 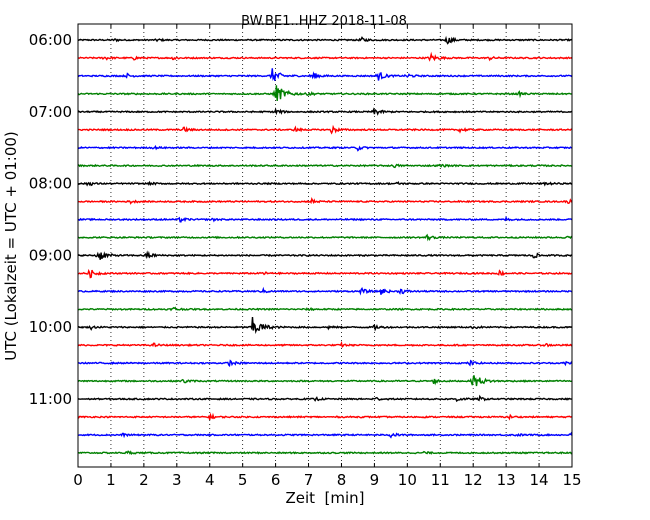 What do you see at coordinates (50, 327) in the screenshot?
I see `y-tick-label: 10:00` at bounding box center [50, 327].